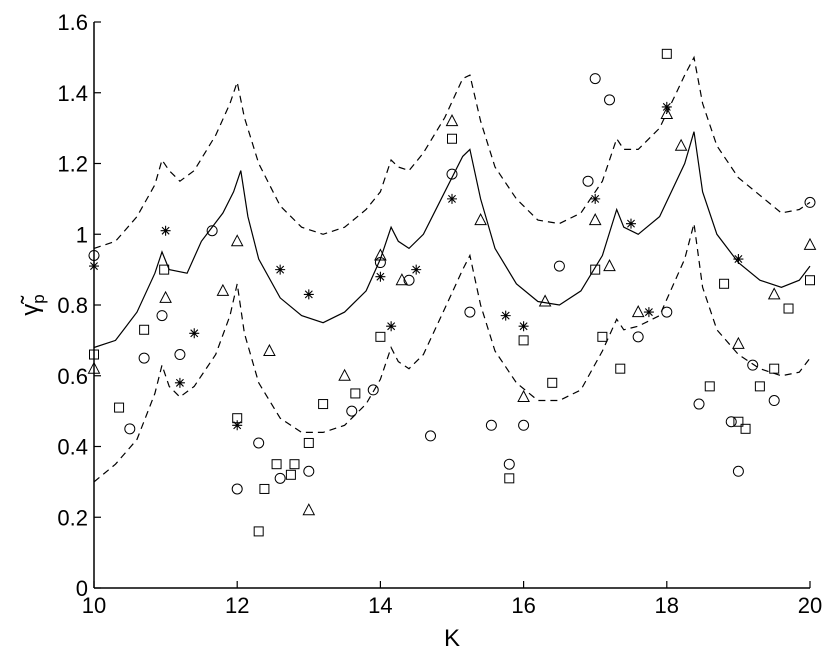 This screenshot has width=830, height=654. Describe the element at coordinates (810, 605) in the screenshot. I see `x-tick-label: 20` at that location.